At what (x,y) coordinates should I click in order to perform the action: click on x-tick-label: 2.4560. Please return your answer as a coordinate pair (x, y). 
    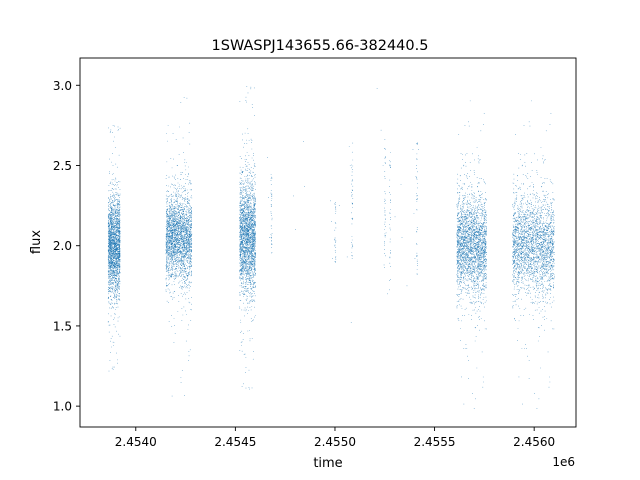
    Looking at the image, I should click on (534, 442).